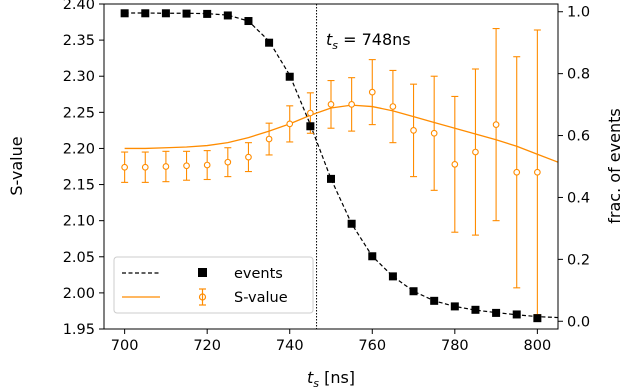 This screenshot has width=633, height=392. What do you see at coordinates (79, 330) in the screenshot?
I see `y-left-tick-label: 1.95` at bounding box center [79, 330].